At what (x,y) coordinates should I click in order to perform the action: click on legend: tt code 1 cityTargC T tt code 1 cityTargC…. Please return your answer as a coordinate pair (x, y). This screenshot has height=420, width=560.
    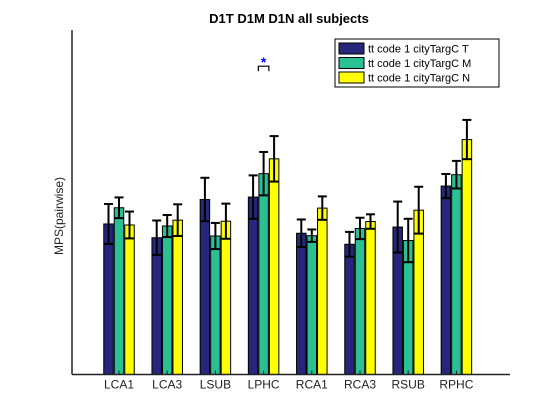
    Looking at the image, I should click on (417, 63).